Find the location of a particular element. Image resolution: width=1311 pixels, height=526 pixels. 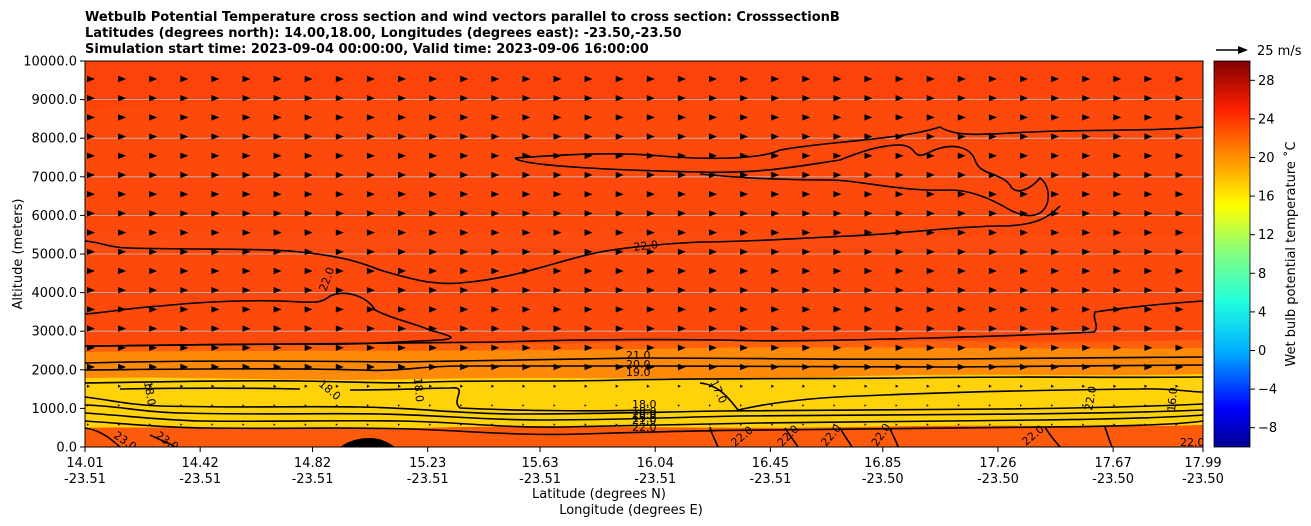

y-tick-label: 1000.0 is located at coordinates (55, 409).